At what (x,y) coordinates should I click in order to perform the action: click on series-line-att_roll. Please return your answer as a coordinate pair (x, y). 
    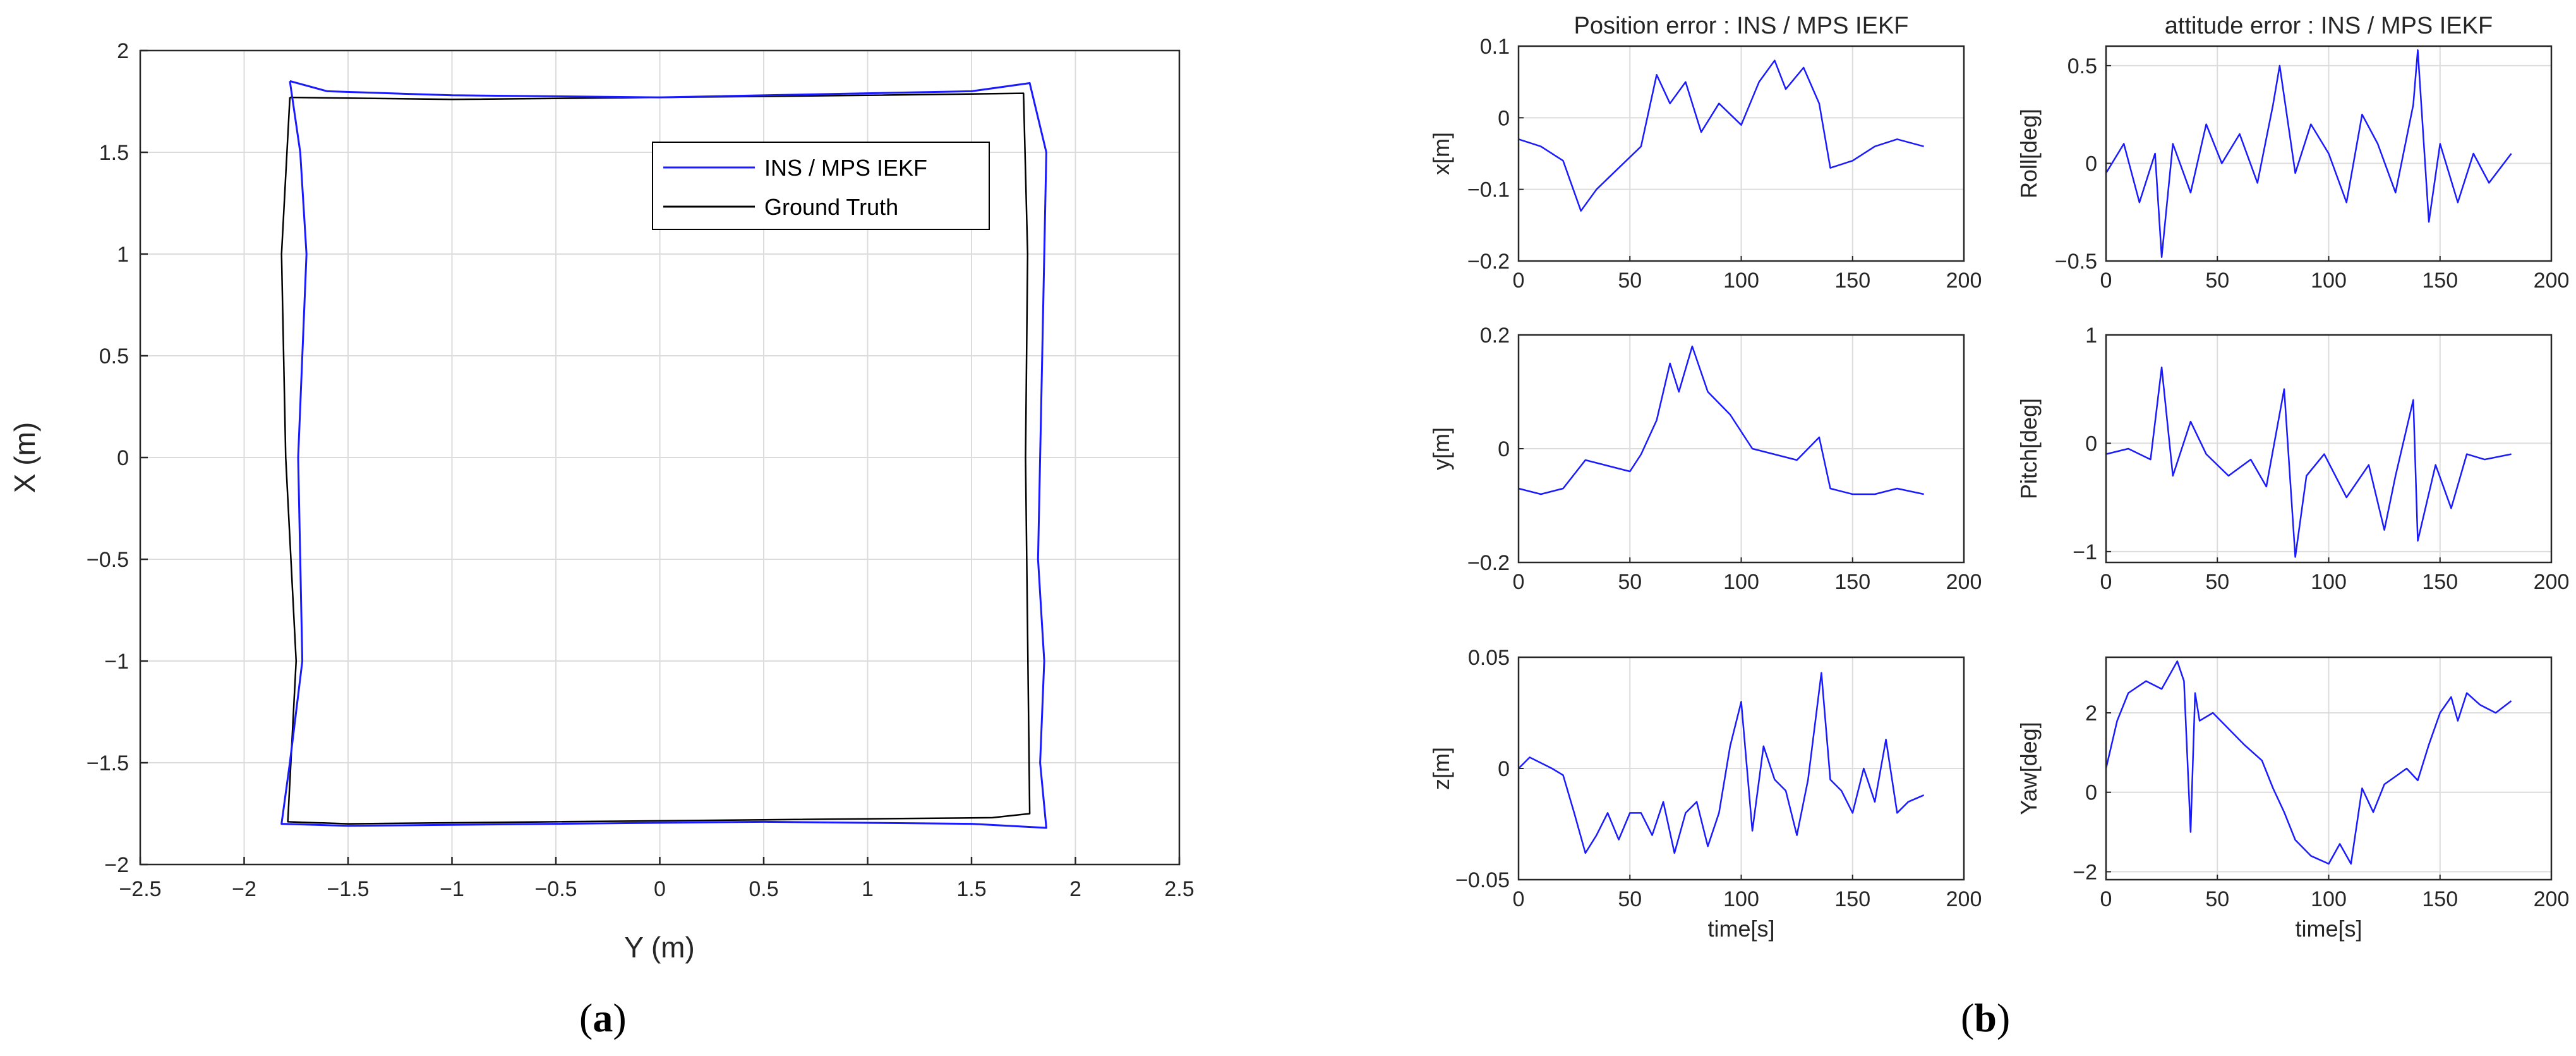
    Looking at the image, I should click on (2308, 153).